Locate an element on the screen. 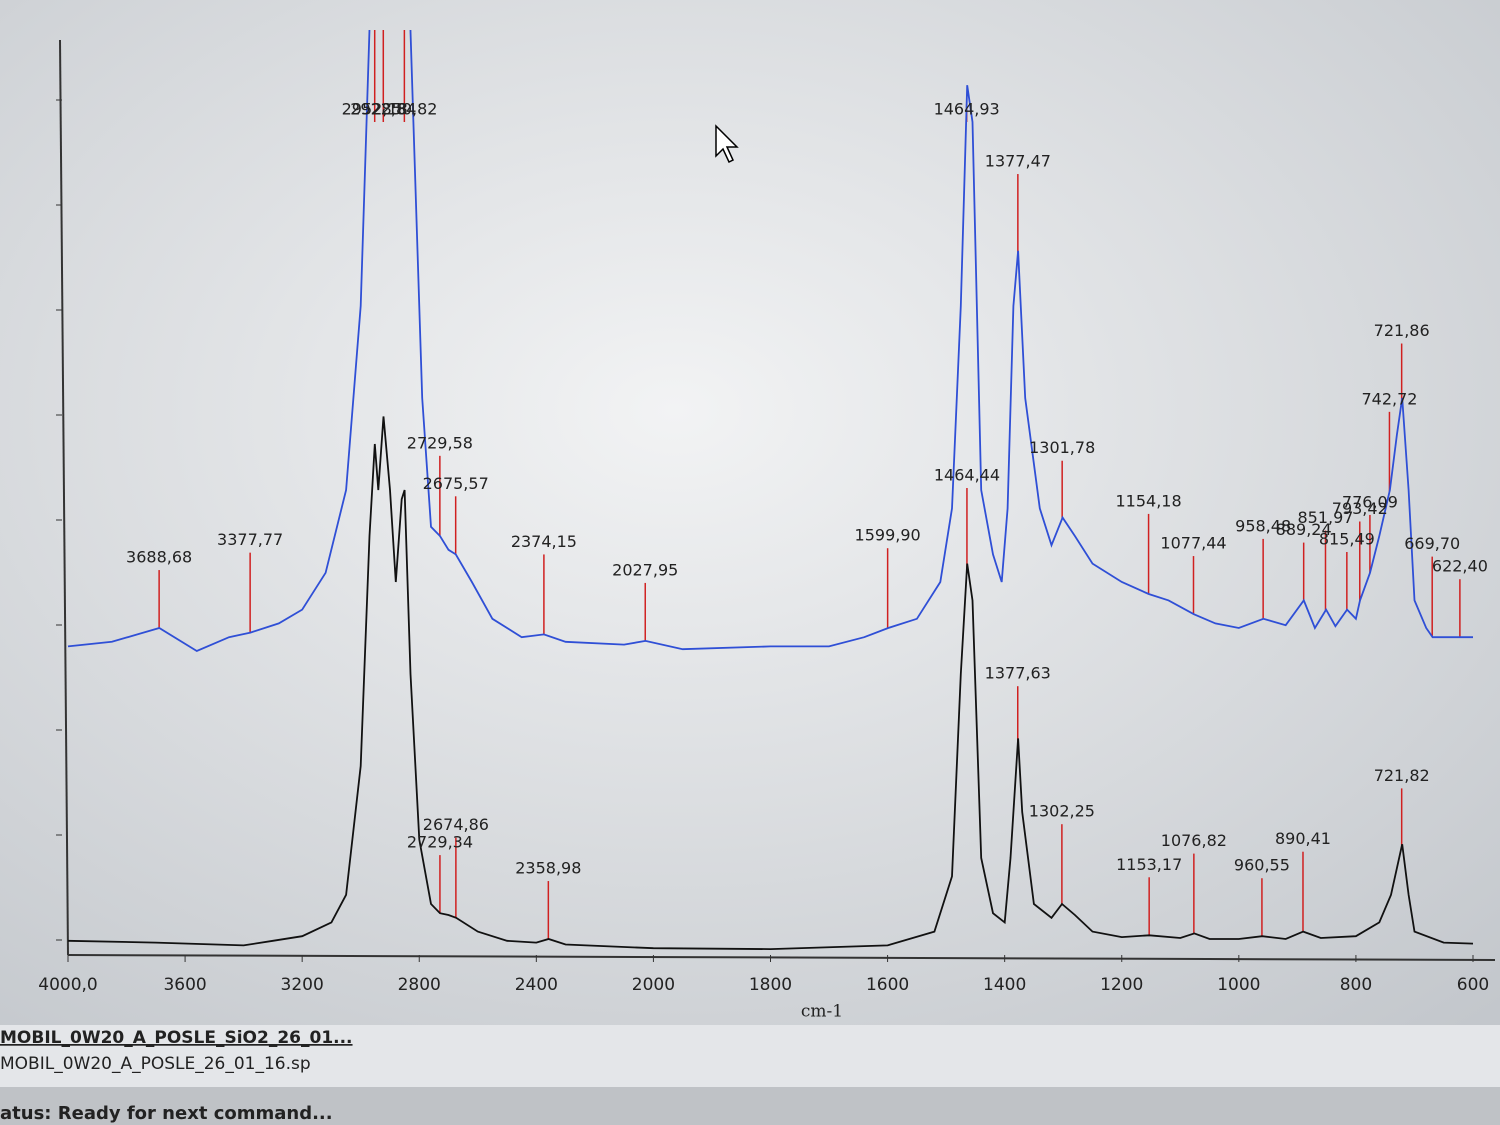 Image resolution: width=1500 pixels, height=1125 pixels. peak-label: 1377,63 is located at coordinates (1018, 673).